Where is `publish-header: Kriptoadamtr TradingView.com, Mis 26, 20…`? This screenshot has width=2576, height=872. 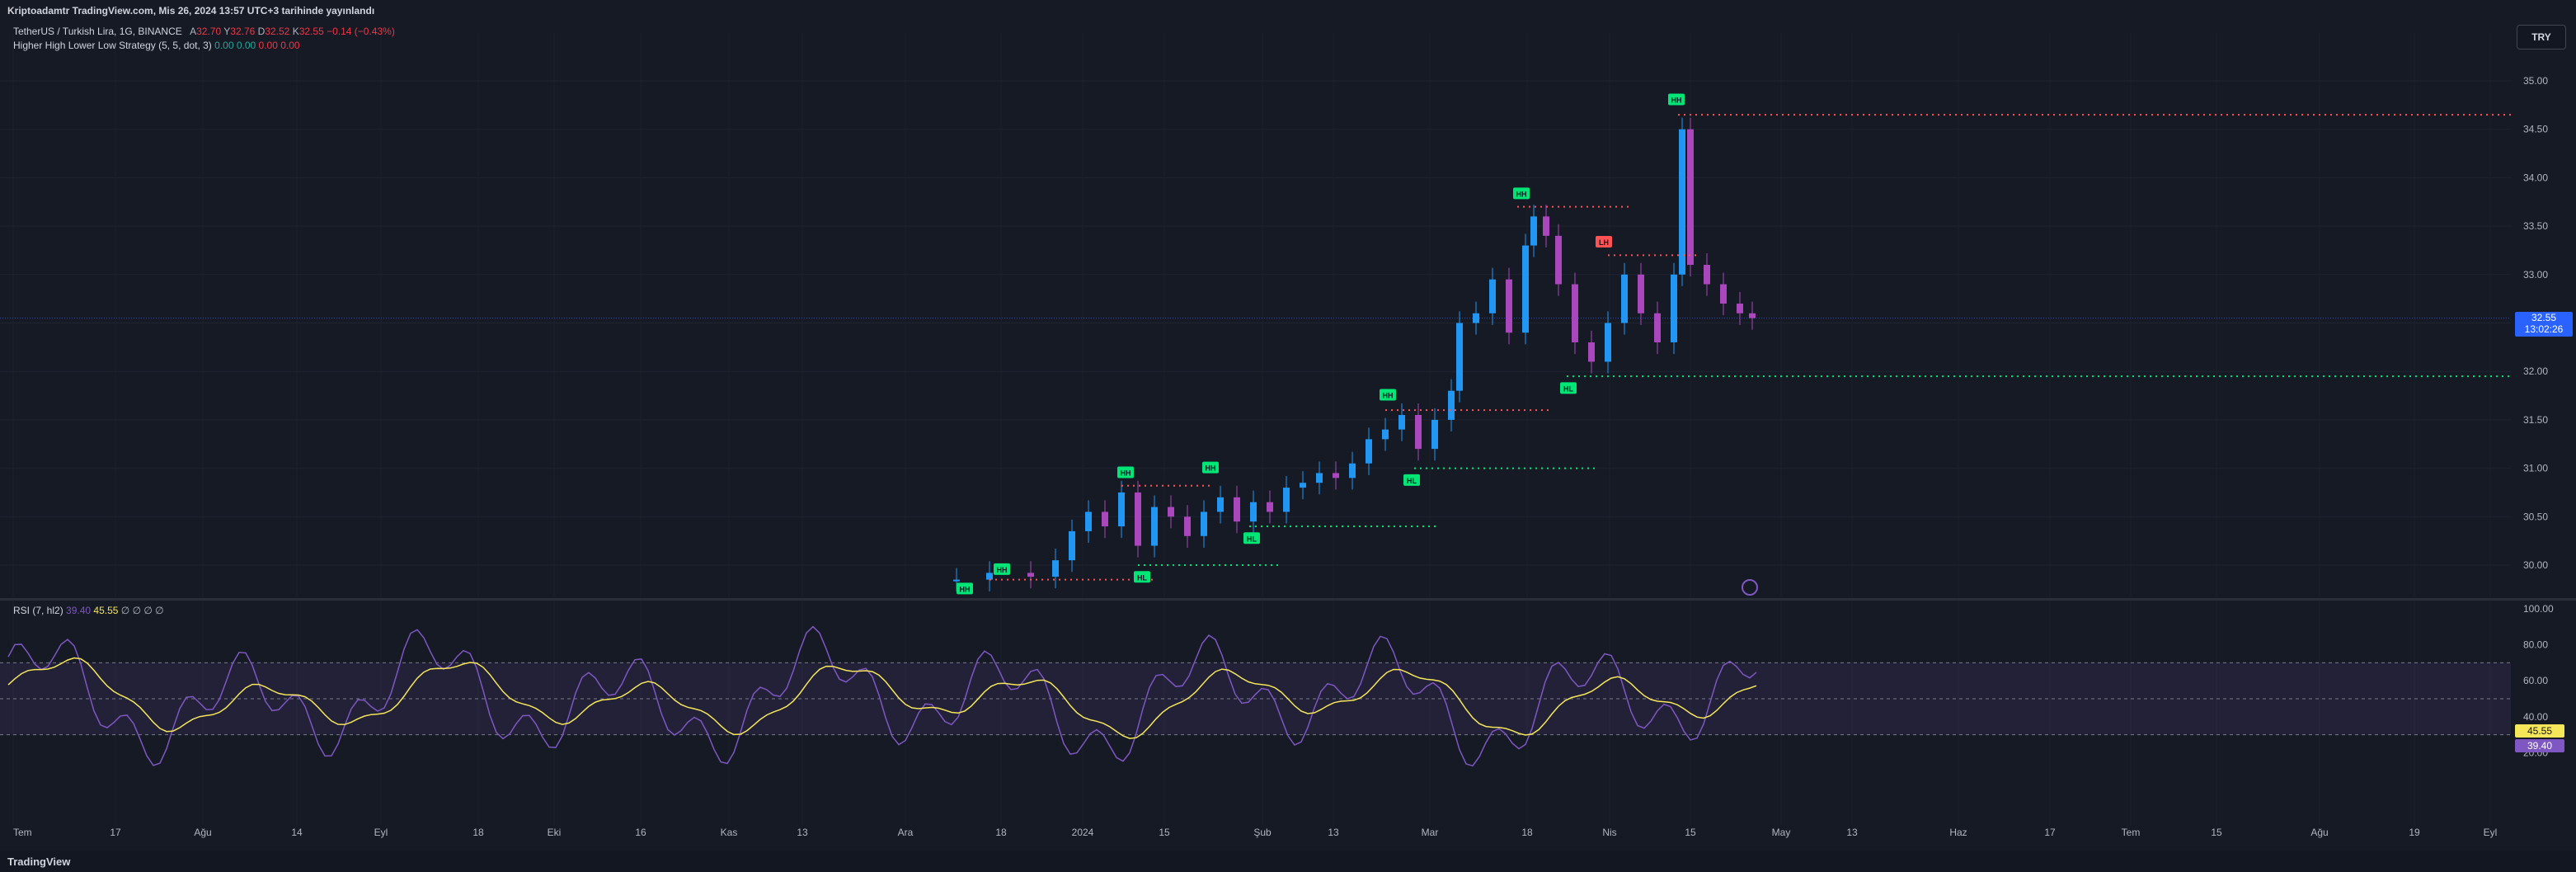 publish-header: Kriptoadamtr TradingView.com, Mis 26, 20… is located at coordinates (1288, 9).